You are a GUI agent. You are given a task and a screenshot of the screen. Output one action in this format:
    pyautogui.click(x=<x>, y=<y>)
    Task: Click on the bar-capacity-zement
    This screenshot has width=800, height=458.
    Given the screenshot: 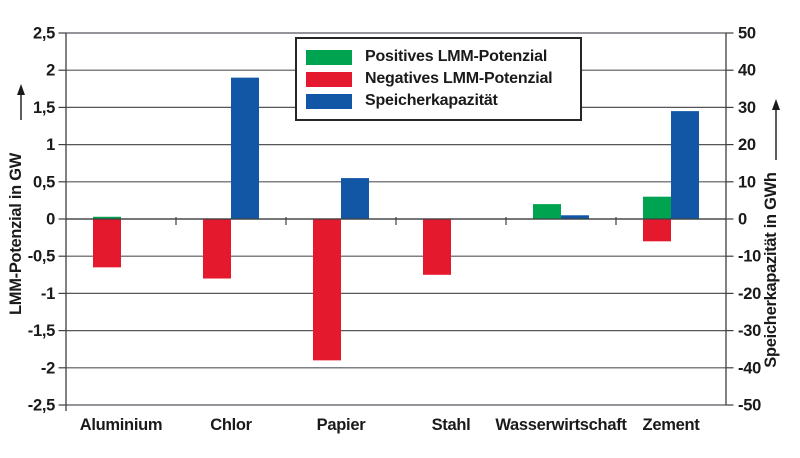 What is the action you would take?
    pyautogui.click(x=685, y=165)
    